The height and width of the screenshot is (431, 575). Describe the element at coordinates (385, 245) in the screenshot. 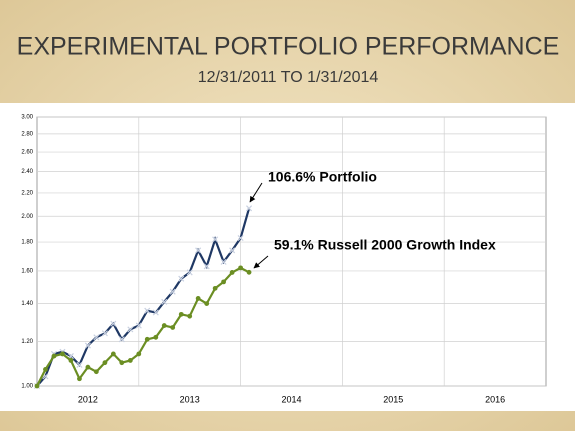

I see `annotation: 59.1% Russell 2000 Growth Index` at that location.